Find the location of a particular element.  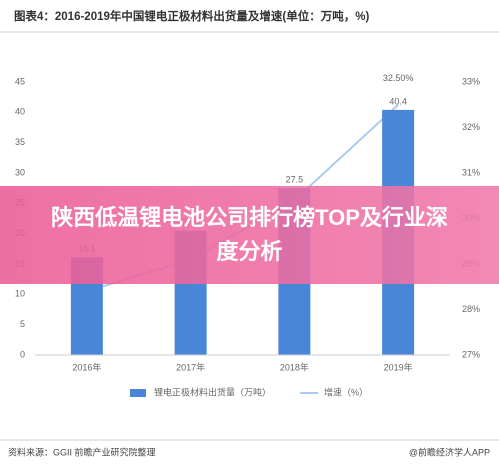

y-tick-label: 30 is located at coordinates (20, 172).